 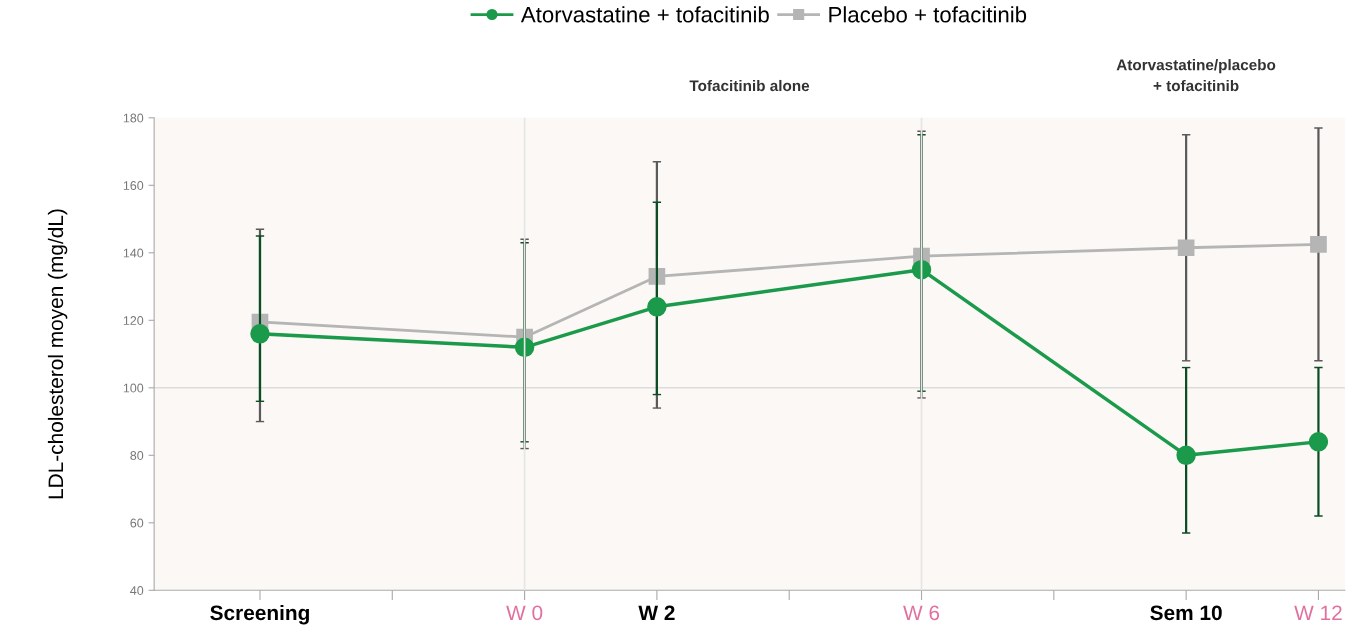 What do you see at coordinates (133, 253) in the screenshot?
I see `y-tick-label: 140` at bounding box center [133, 253].